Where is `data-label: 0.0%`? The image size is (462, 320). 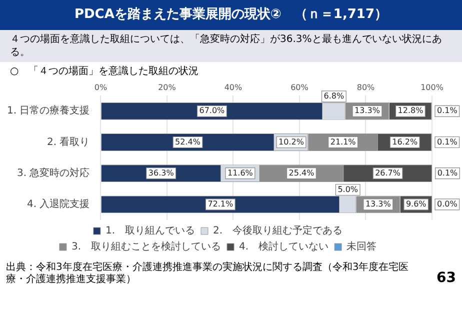
data-label: 0.0% is located at coordinates (447, 204).